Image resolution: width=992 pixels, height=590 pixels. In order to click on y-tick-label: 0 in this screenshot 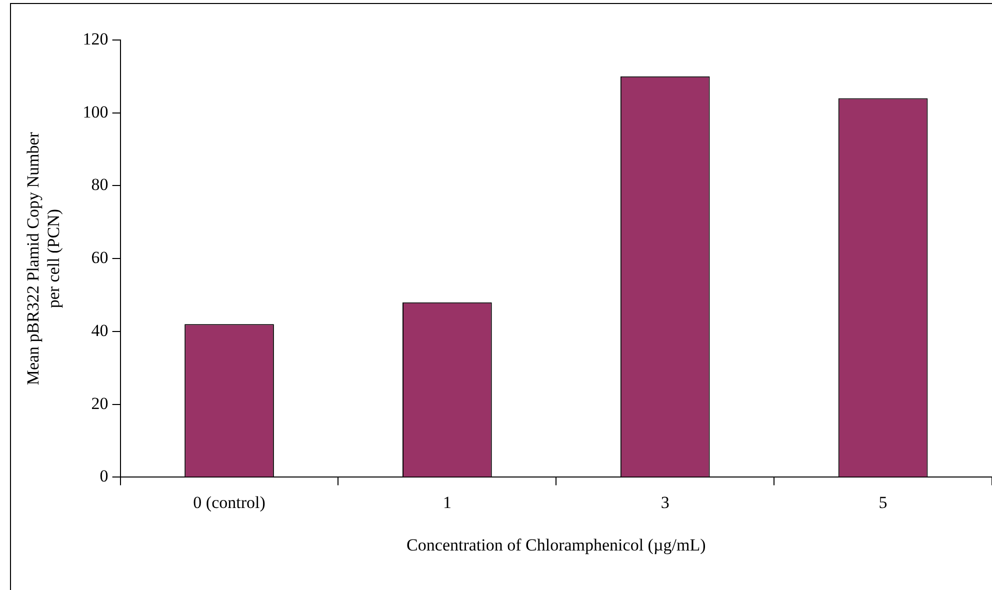, I will do `click(104, 476)`.